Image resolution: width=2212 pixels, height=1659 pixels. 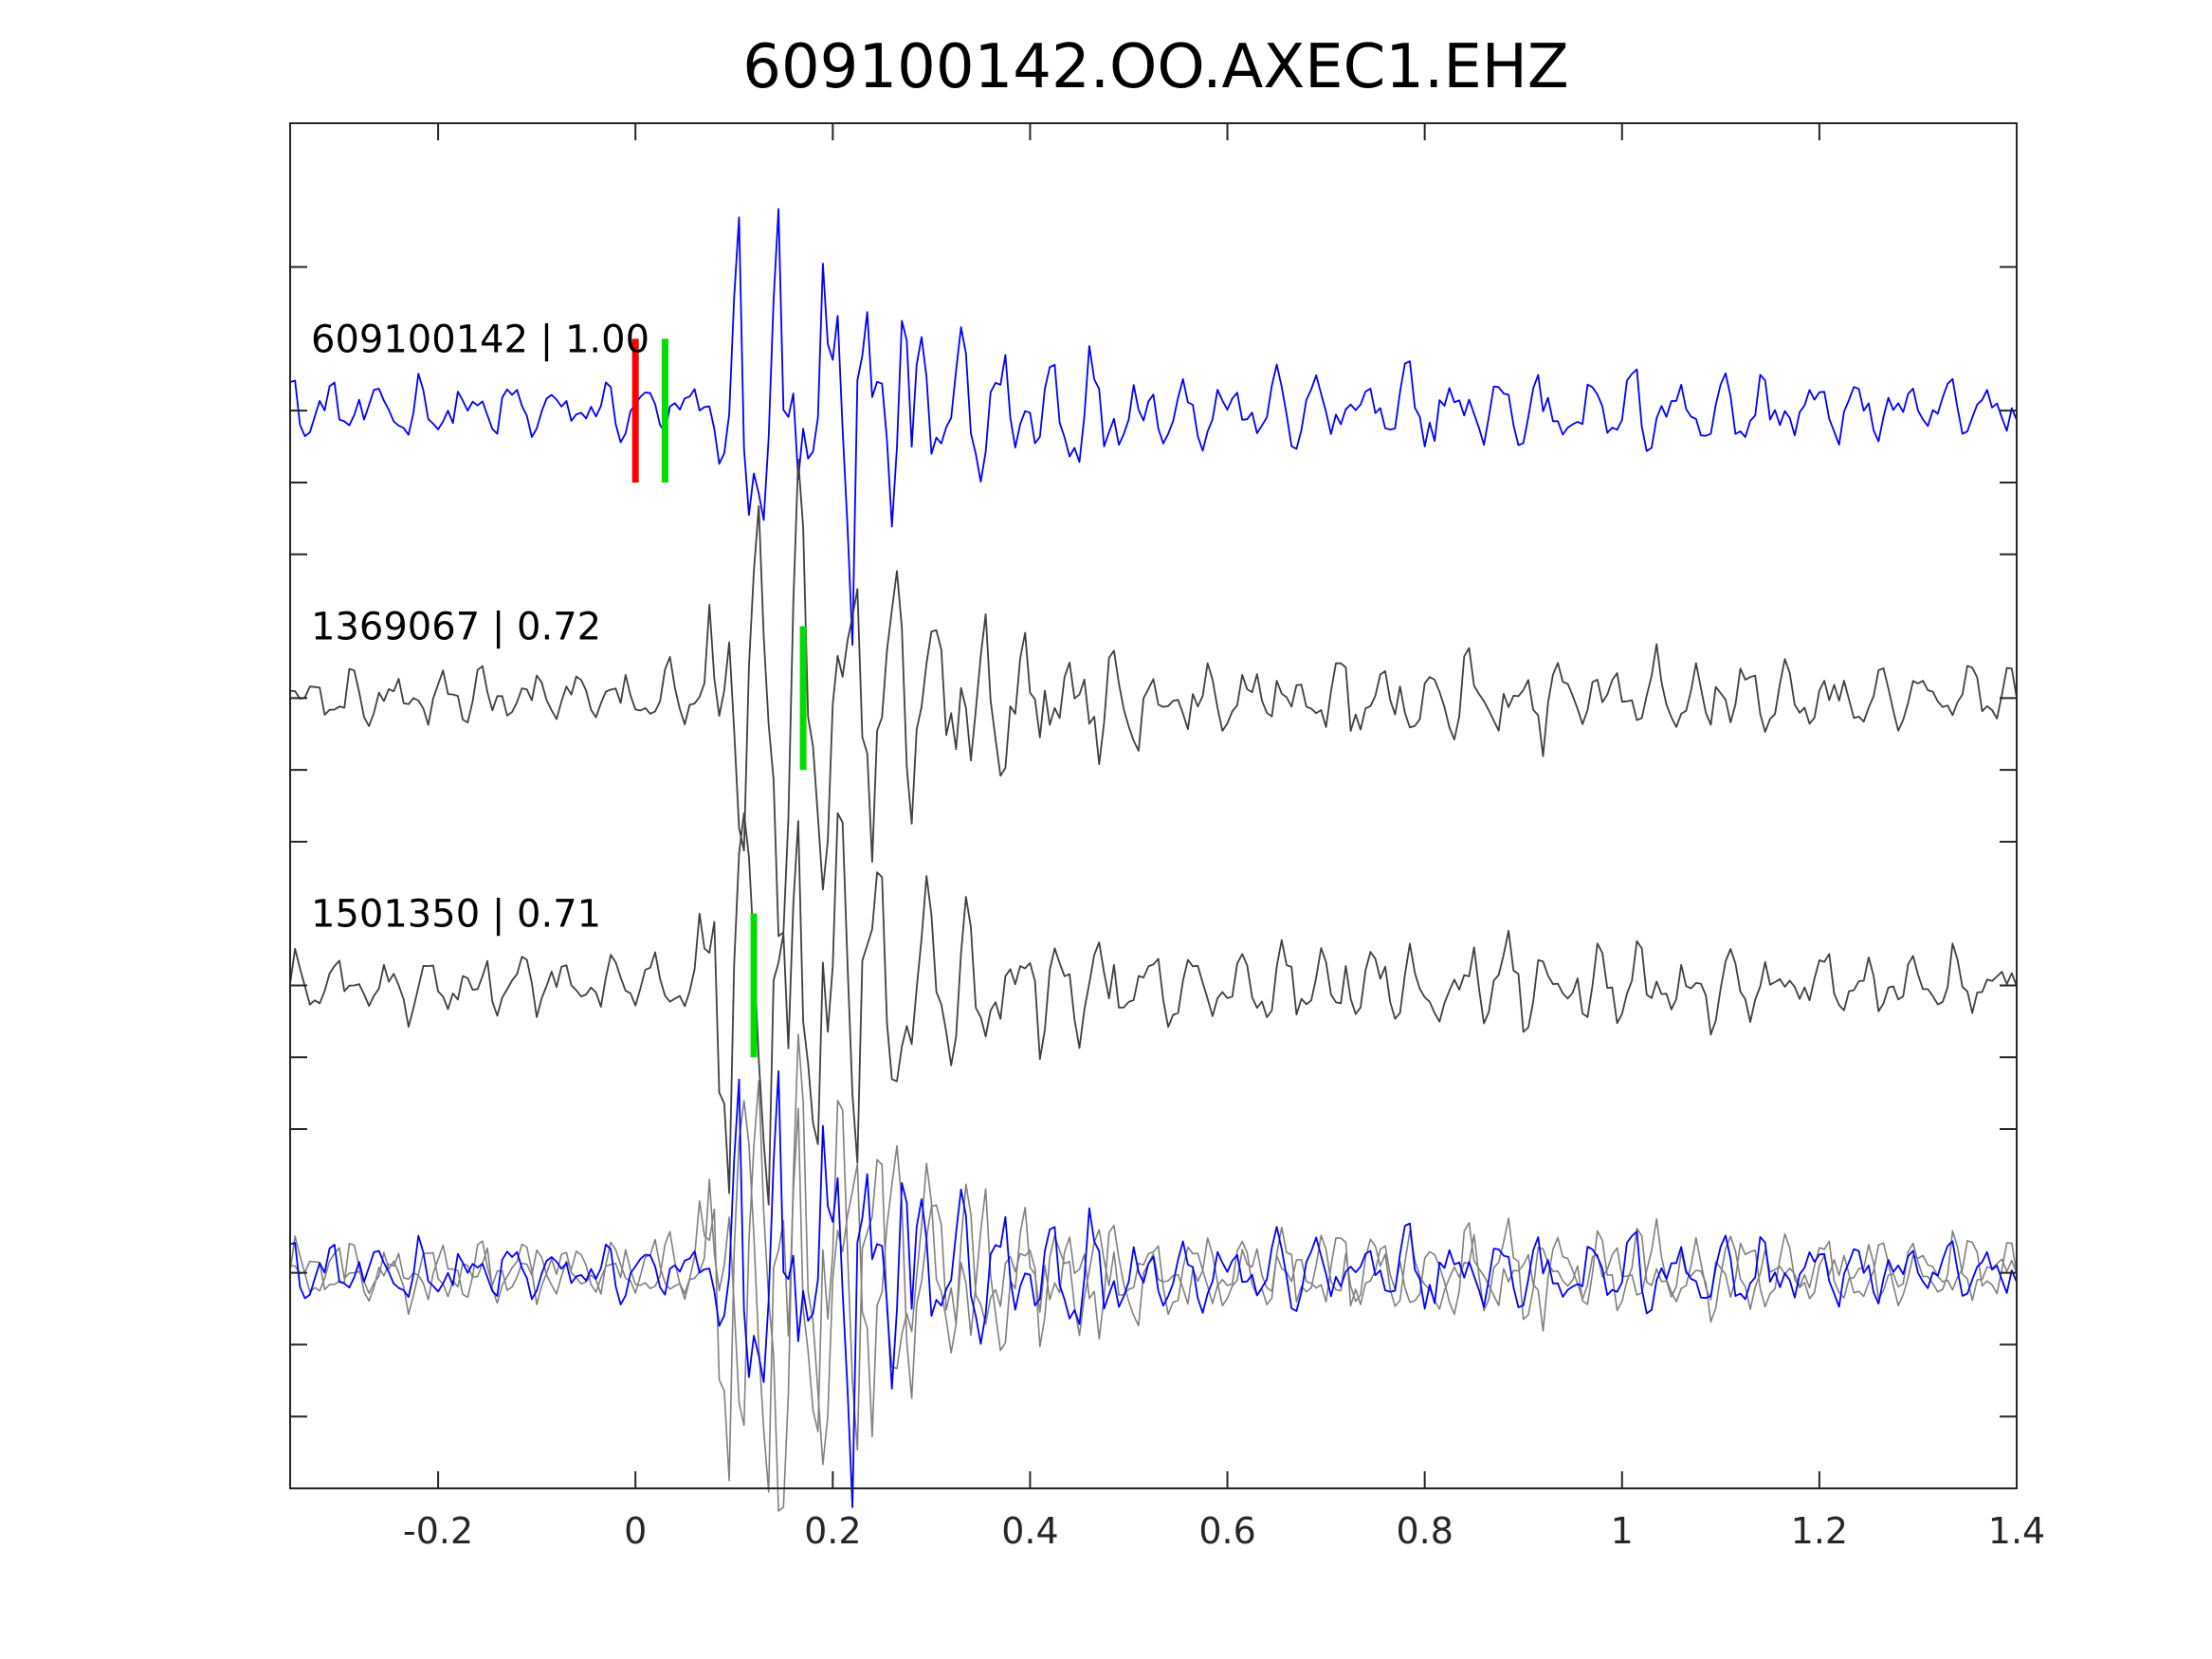 What do you see at coordinates (1226, 1531) in the screenshot?
I see `x-tick-label: 0.6` at bounding box center [1226, 1531].